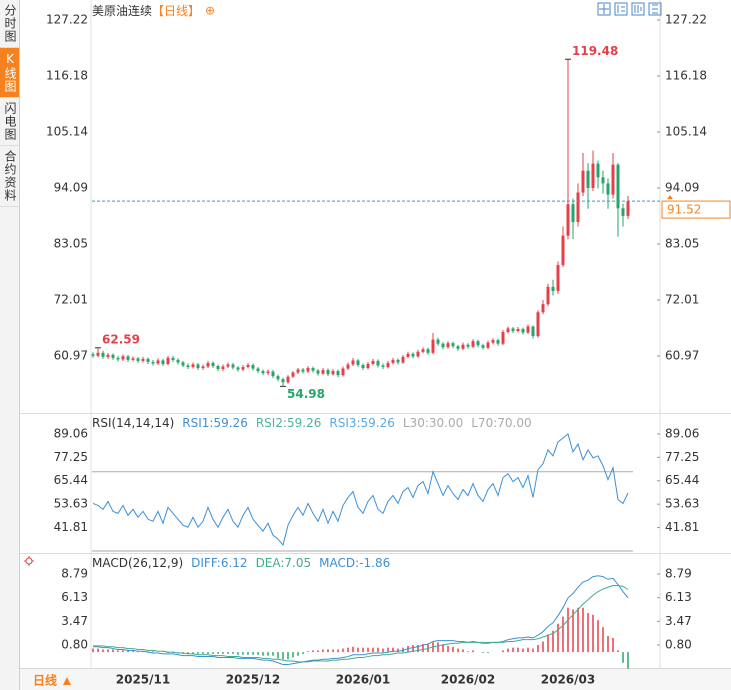 Image resolution: width=731 pixels, height=690 pixels. What do you see at coordinates (363, 680) in the screenshot?
I see `x-tick-label: 2026/01` at bounding box center [363, 680].